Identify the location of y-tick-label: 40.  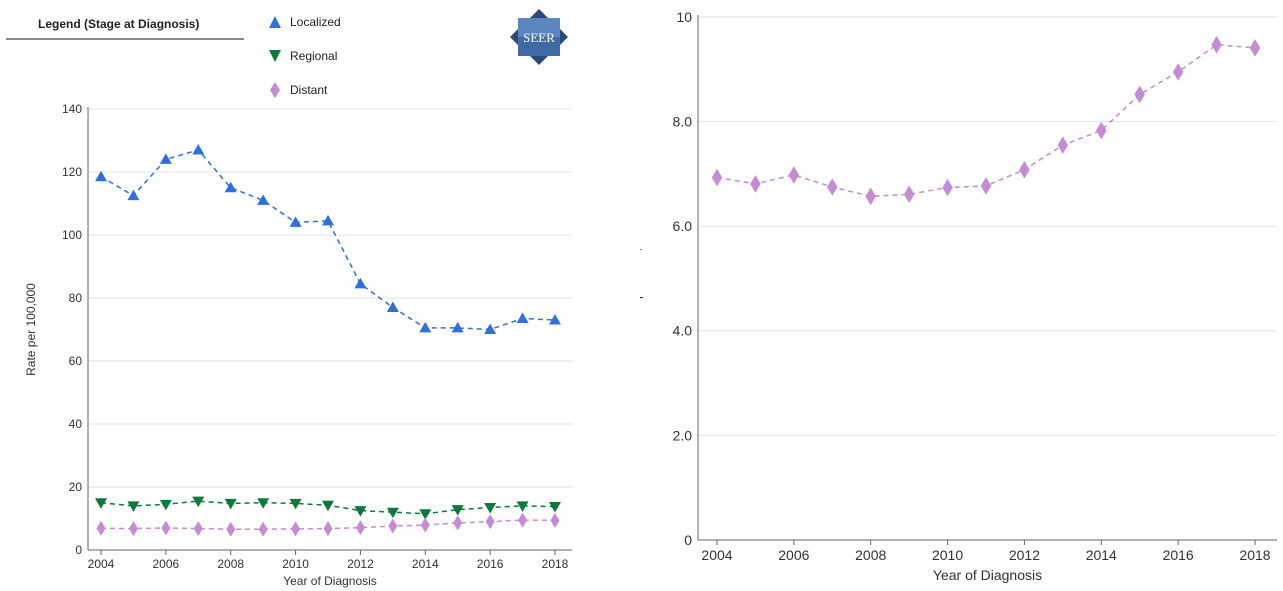
(76, 424).